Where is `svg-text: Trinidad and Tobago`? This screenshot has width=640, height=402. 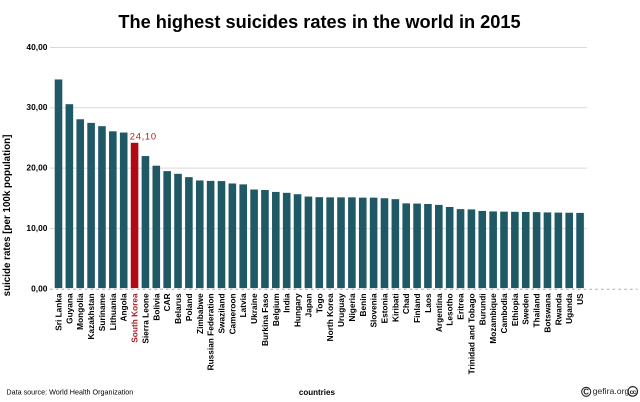 svg-text: Trinidad and Tobago is located at coordinates (471, 333).